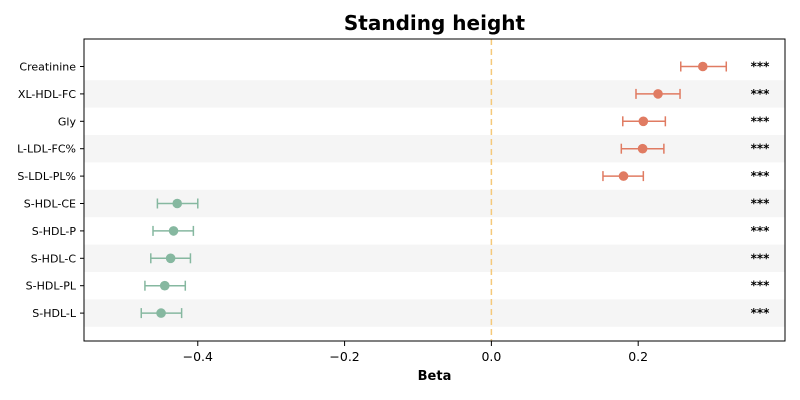 This screenshot has width=800, height=400. I want to click on beta-point-S-HDL-CE, so click(177, 203).